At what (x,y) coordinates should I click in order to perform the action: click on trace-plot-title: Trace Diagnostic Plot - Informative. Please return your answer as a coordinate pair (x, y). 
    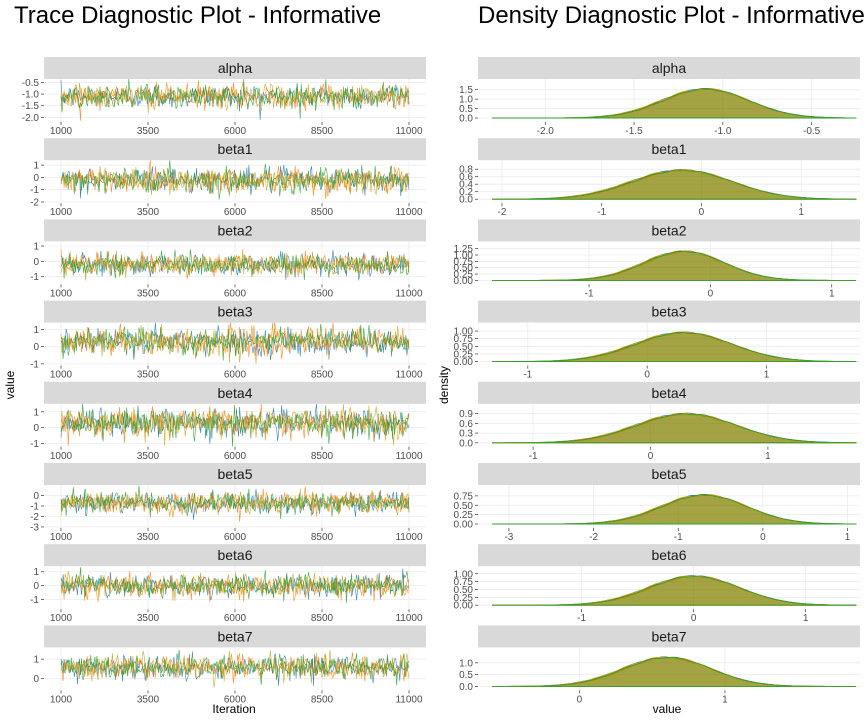
    Looking at the image, I should click on (198, 15).